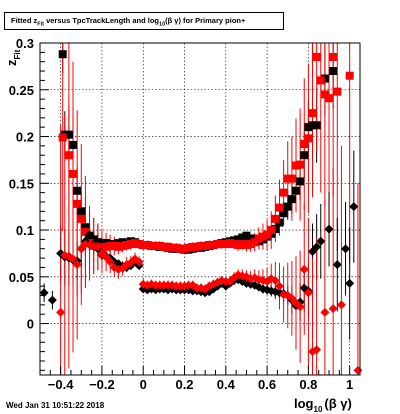 The image size is (400, 414). Describe the element at coordinates (61, 384) in the screenshot. I see `x-tick-label: −0.4` at that location.